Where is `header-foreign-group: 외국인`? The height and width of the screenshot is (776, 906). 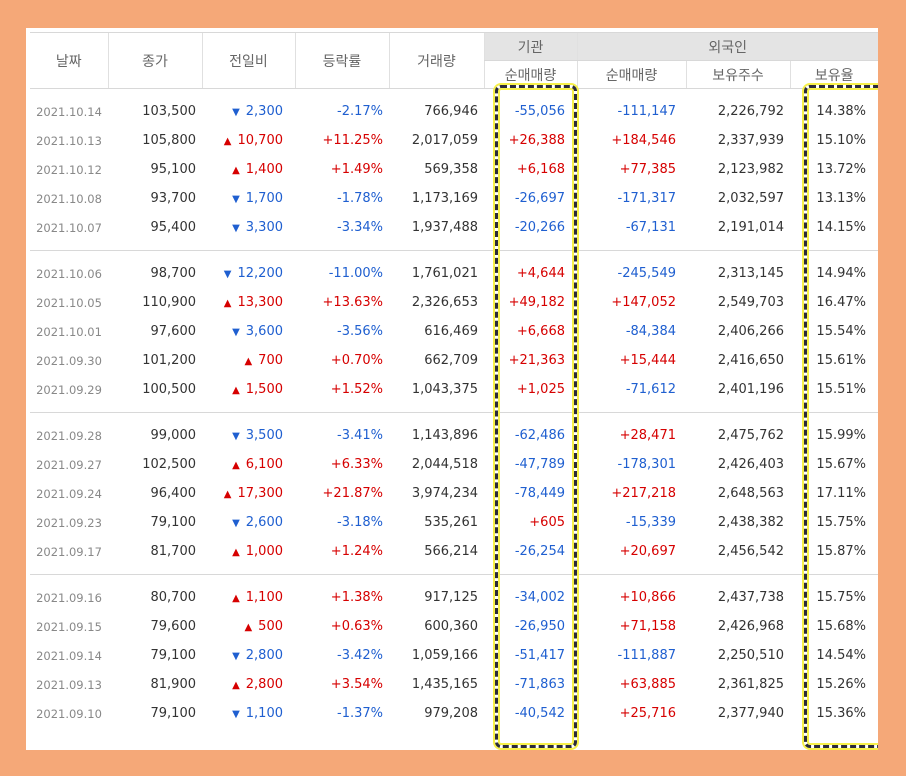
header-foreign-group: 외국인 is located at coordinates (727, 46).